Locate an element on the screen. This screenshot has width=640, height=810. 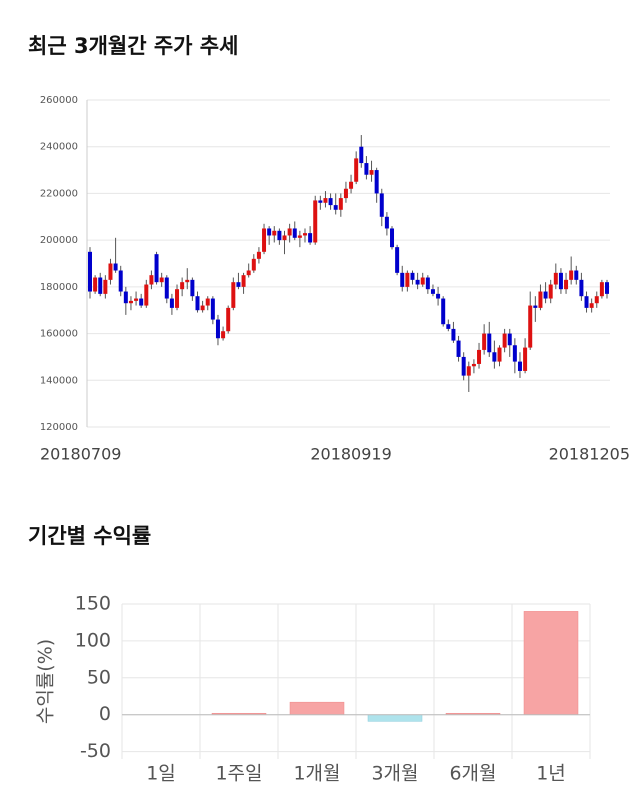
y-tick-label: 220000 is located at coordinates (59, 193).